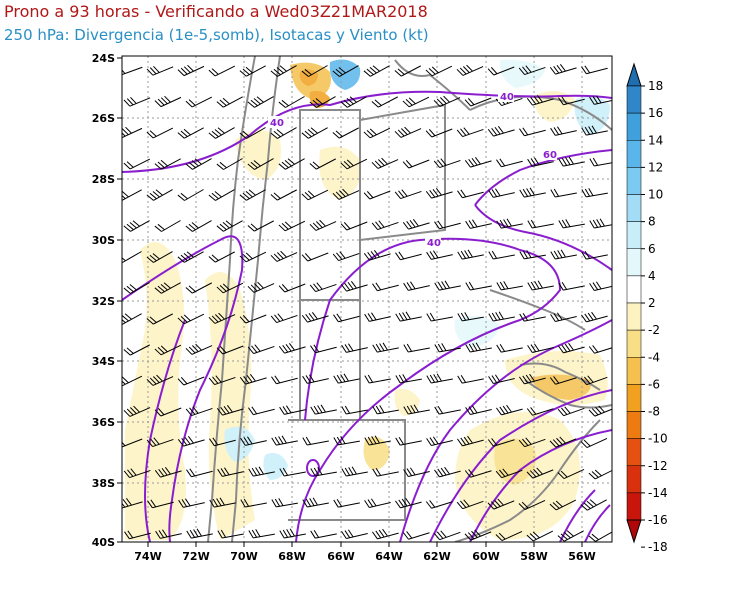 This screenshot has height=600, width=750. I want to click on lon-label: 64W, so click(388, 556).